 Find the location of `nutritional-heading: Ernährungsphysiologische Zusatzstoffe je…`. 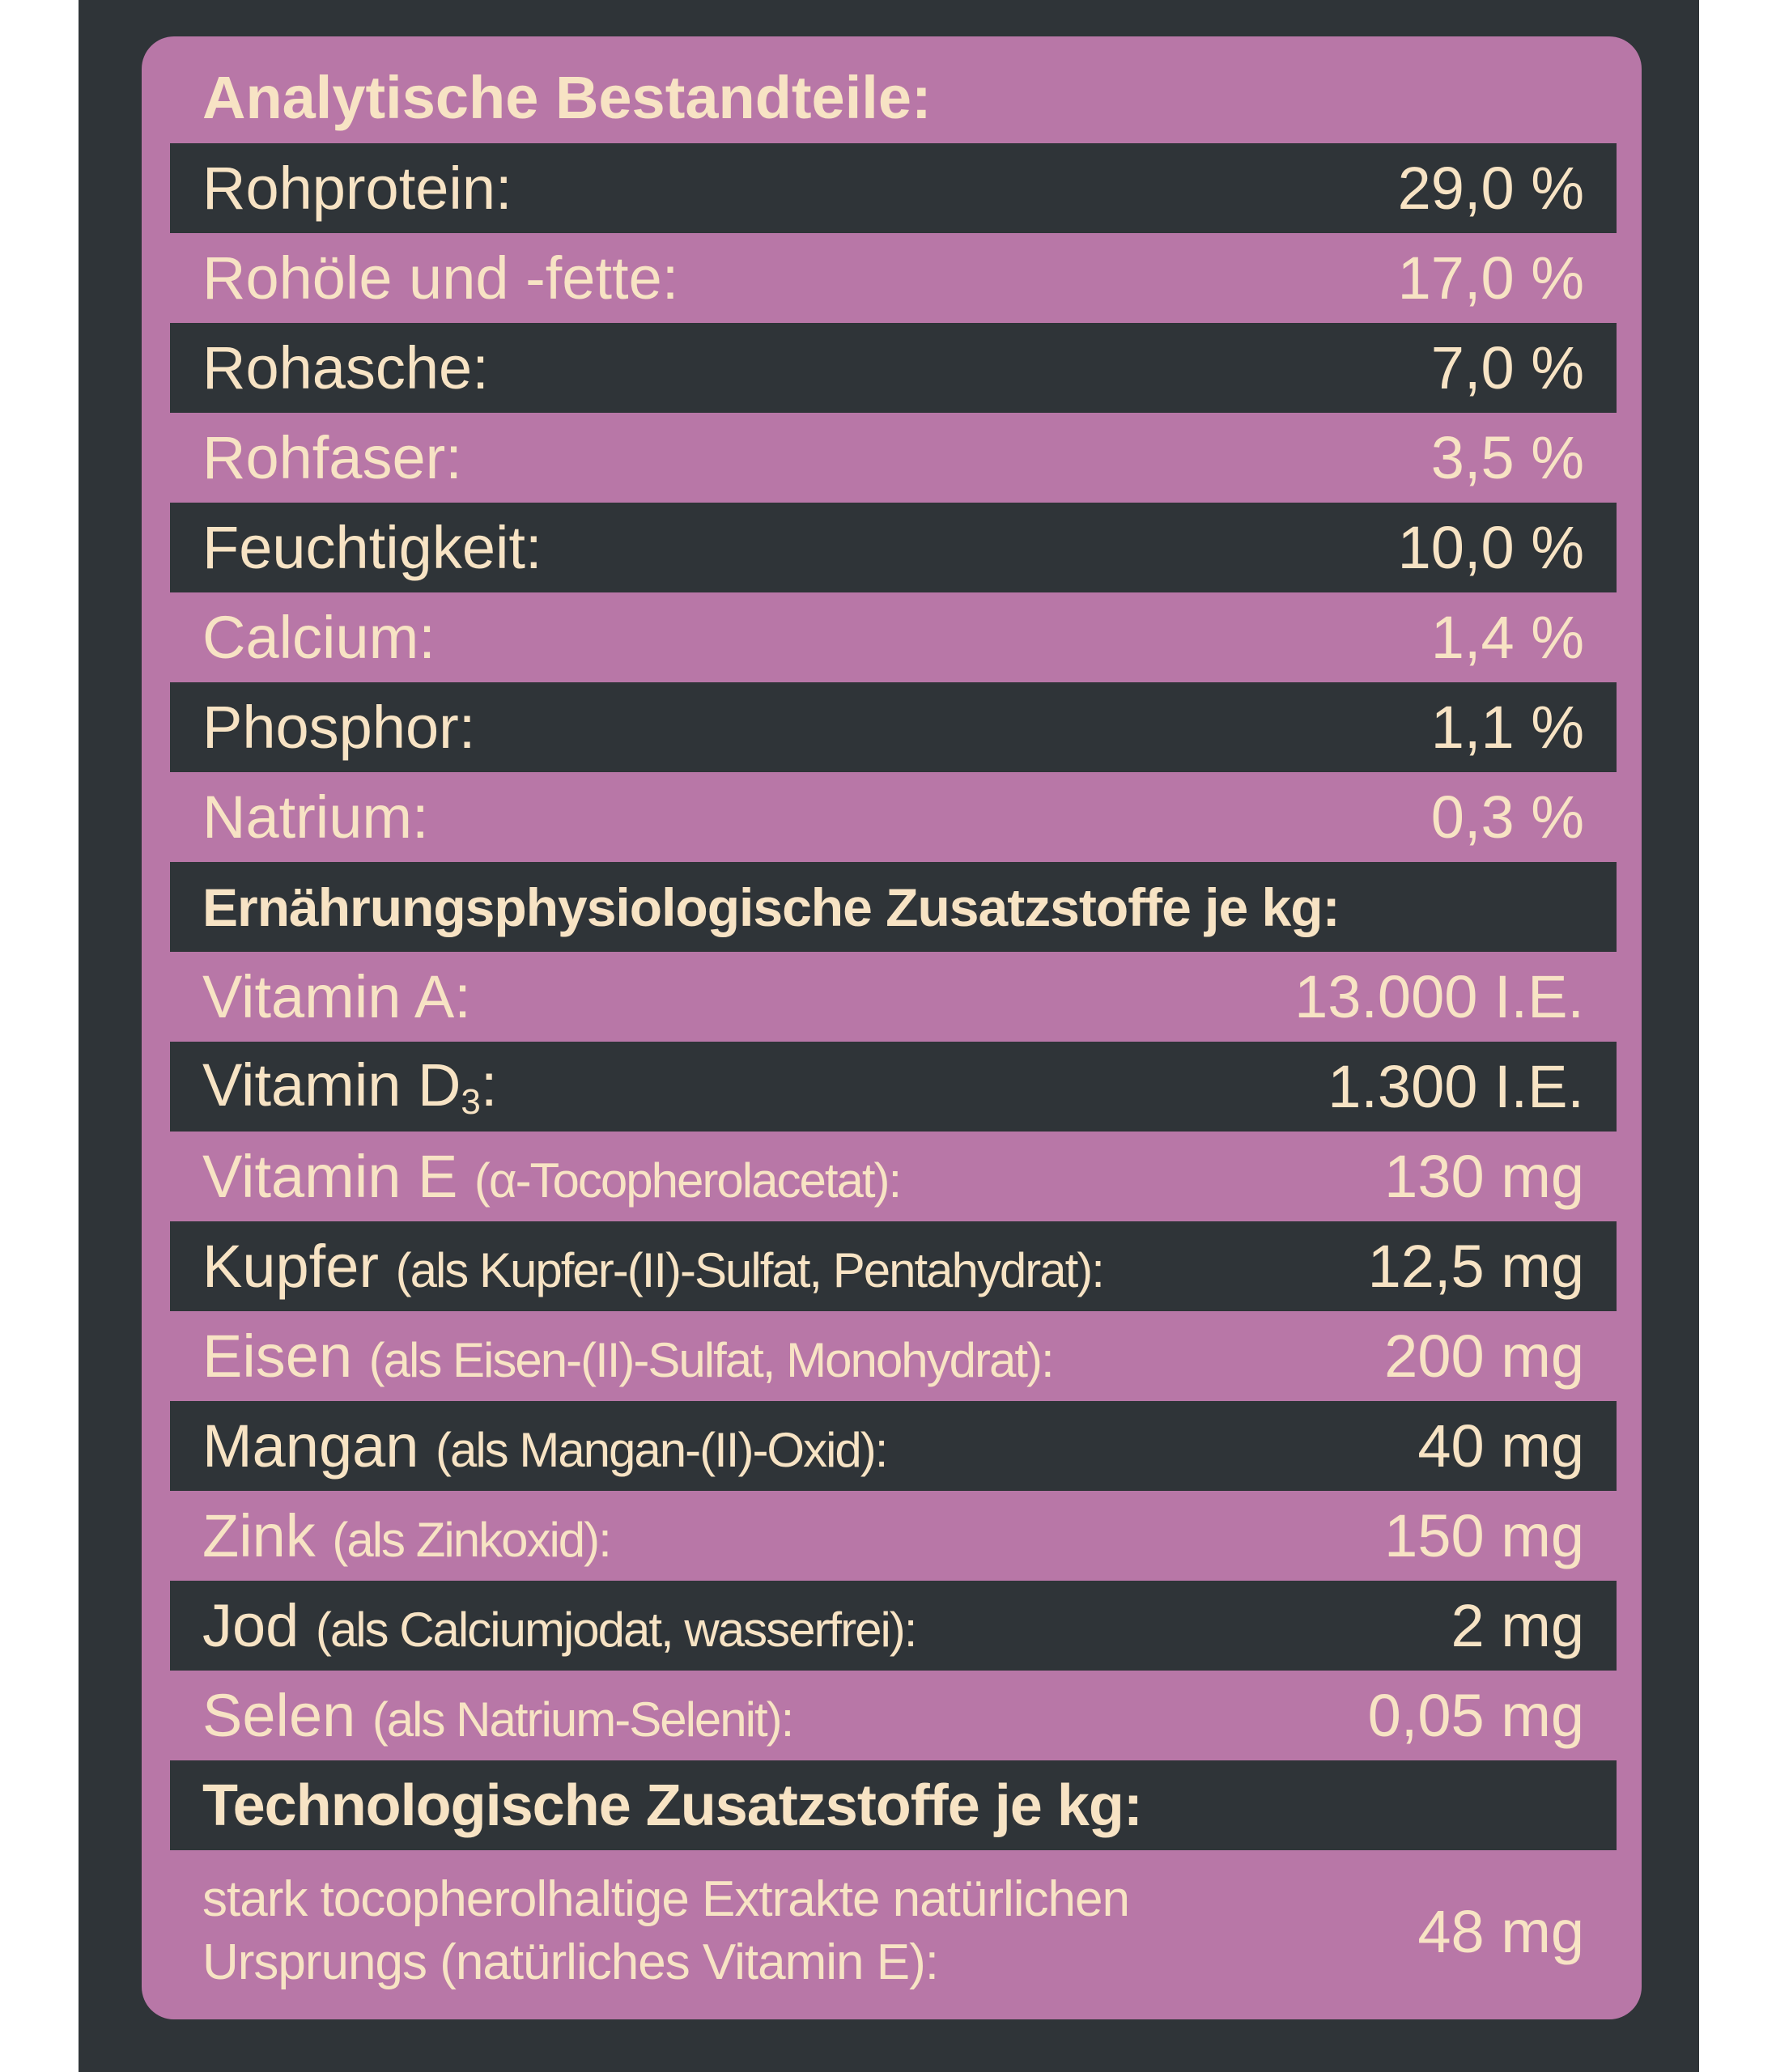

nutritional-heading: Ernährungsphysiologische Zusatzstoffe je… is located at coordinates (893, 907).